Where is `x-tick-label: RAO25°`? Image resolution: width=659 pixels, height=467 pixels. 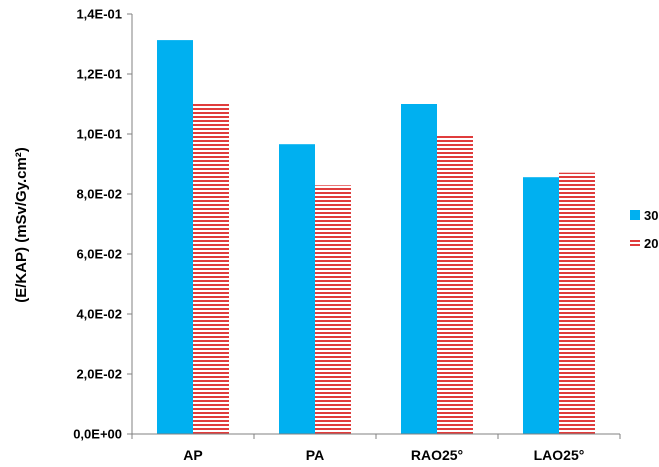
x-tick-label: RAO25° is located at coordinates (437, 455).